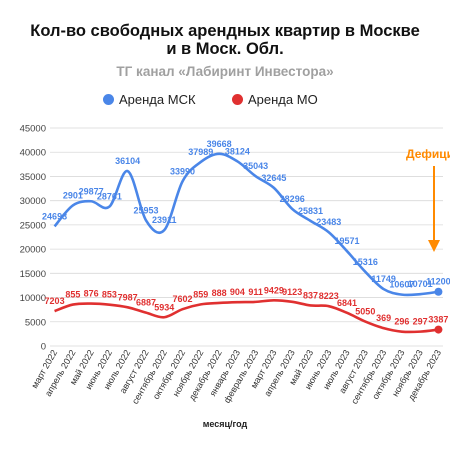 This screenshot has width=450, height=450. What do you see at coordinates (219, 293) in the screenshot?
I see `data-label-mo: 888` at bounding box center [219, 293].